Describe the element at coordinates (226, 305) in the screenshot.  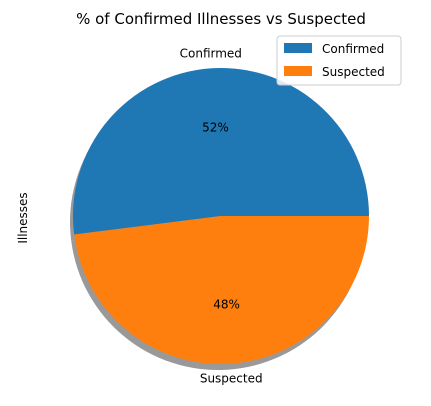
I see `slice-percent-suspected: 48%` at that location.